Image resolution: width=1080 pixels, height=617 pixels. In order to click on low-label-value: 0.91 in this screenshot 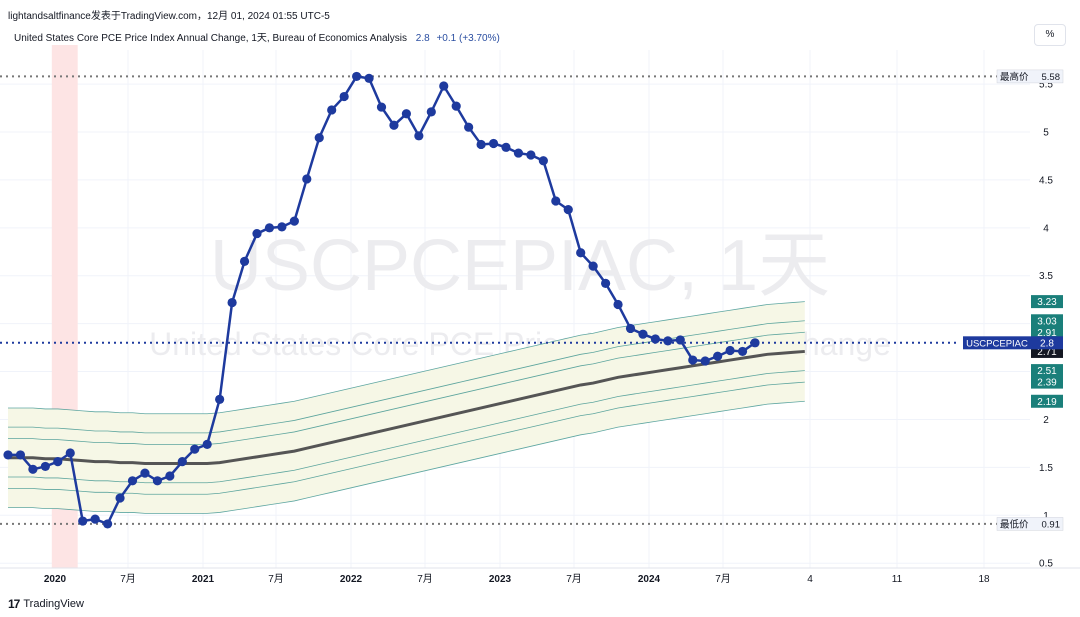, I will do `click(1051, 524)`.